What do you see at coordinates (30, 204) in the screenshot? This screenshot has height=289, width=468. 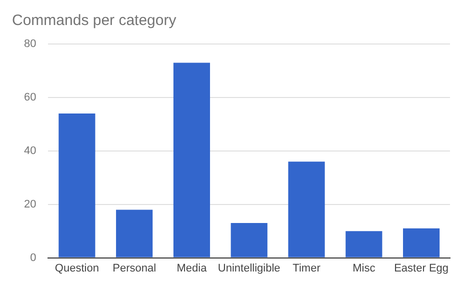 I see `y-tick-label: 20` at bounding box center [30, 204].